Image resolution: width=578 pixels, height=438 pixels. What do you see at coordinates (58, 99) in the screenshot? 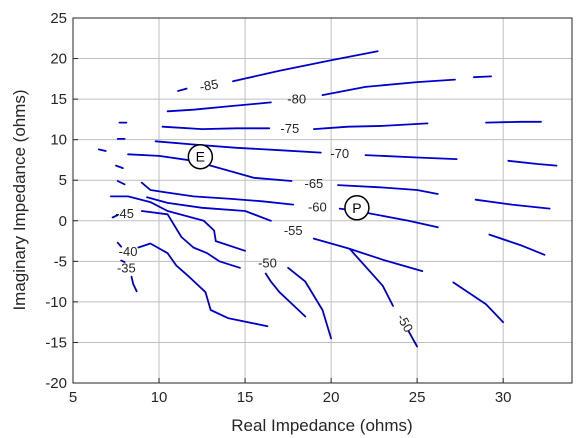
I see `y-tick-label: 15` at bounding box center [58, 99].